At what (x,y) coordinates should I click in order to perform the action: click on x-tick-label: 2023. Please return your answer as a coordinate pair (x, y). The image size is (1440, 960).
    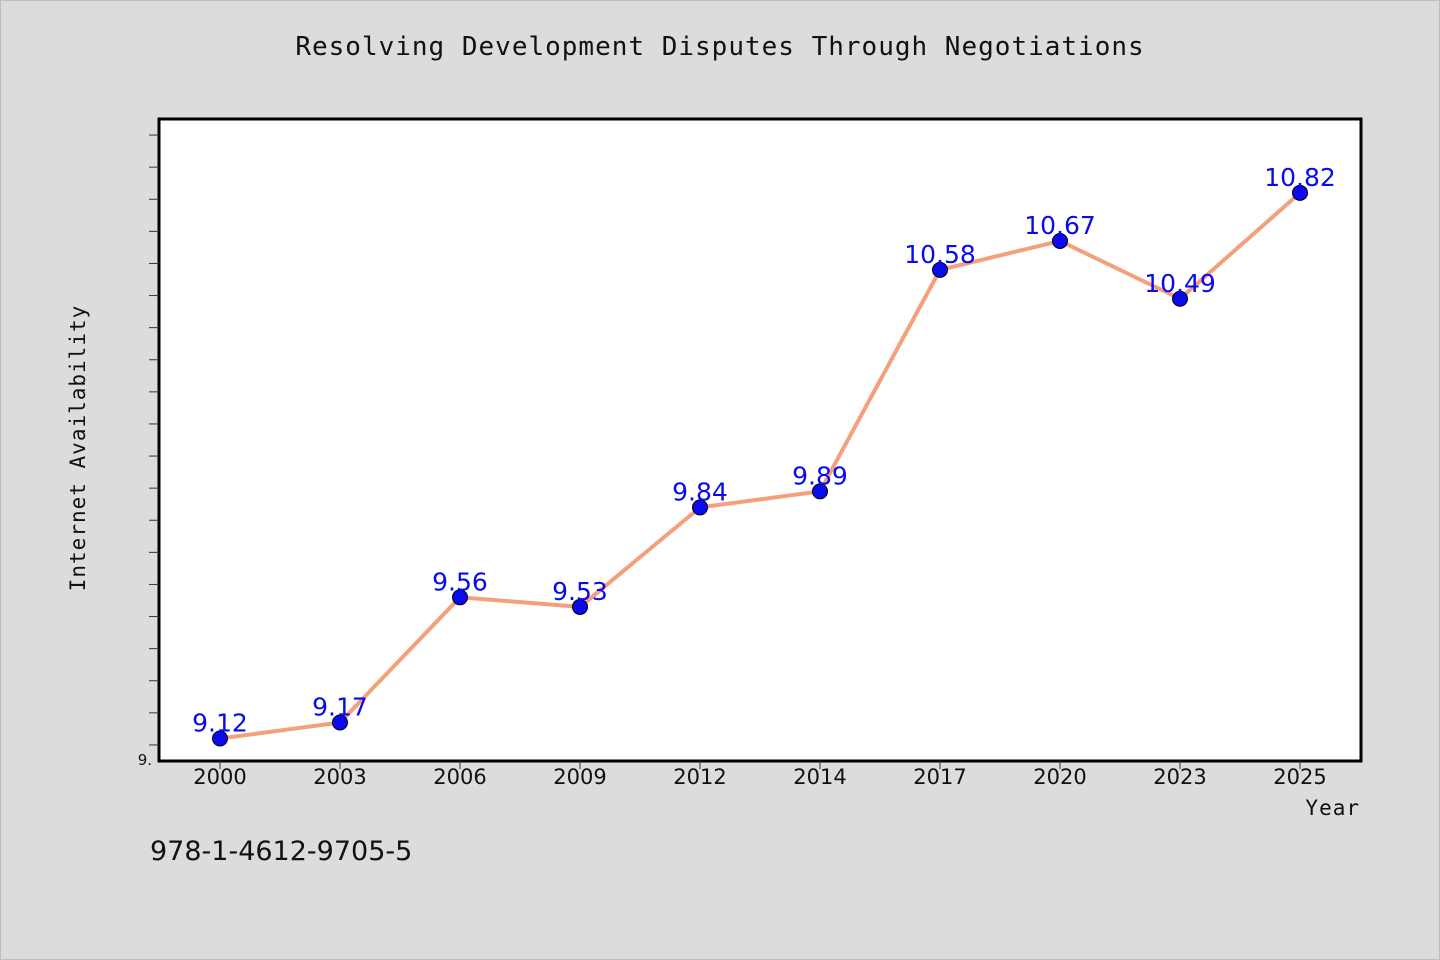
    Looking at the image, I should click on (1179, 777).